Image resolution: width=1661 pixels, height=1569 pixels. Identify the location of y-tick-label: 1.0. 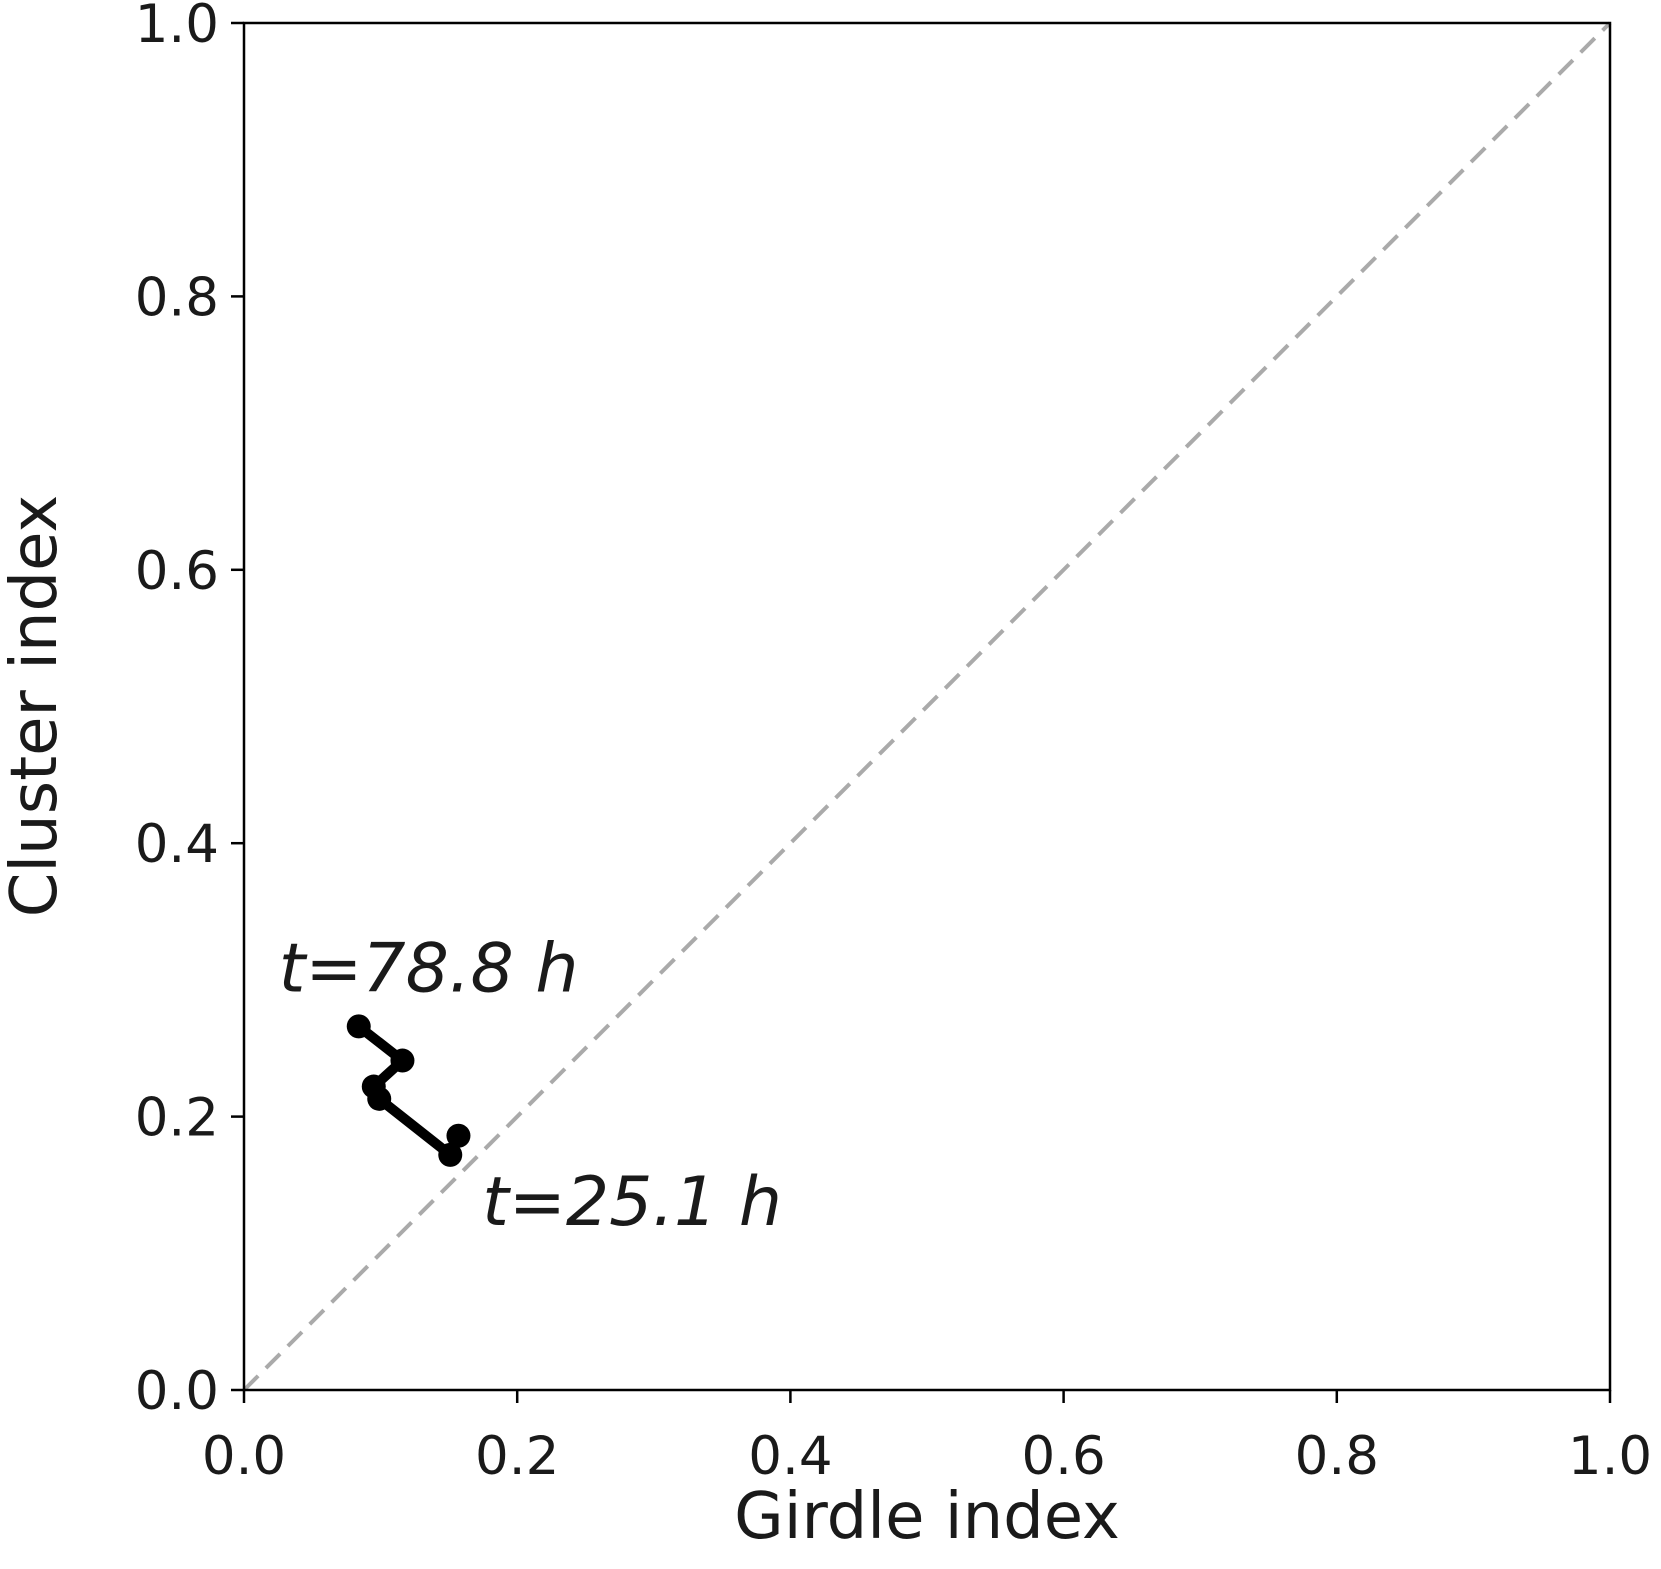
(177, 27).